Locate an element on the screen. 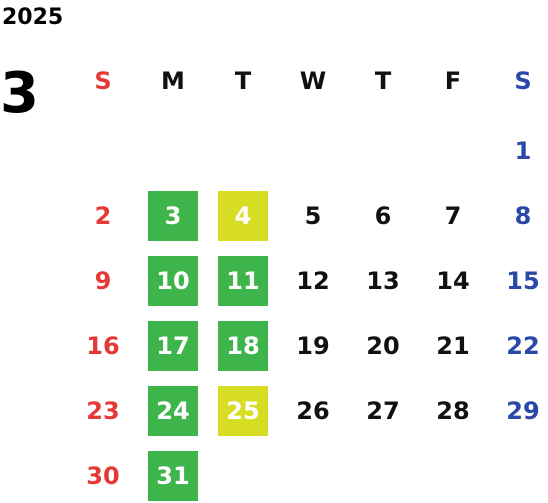 The width and height of the screenshot is (548, 503). day-number: 17 is located at coordinates (173, 346).